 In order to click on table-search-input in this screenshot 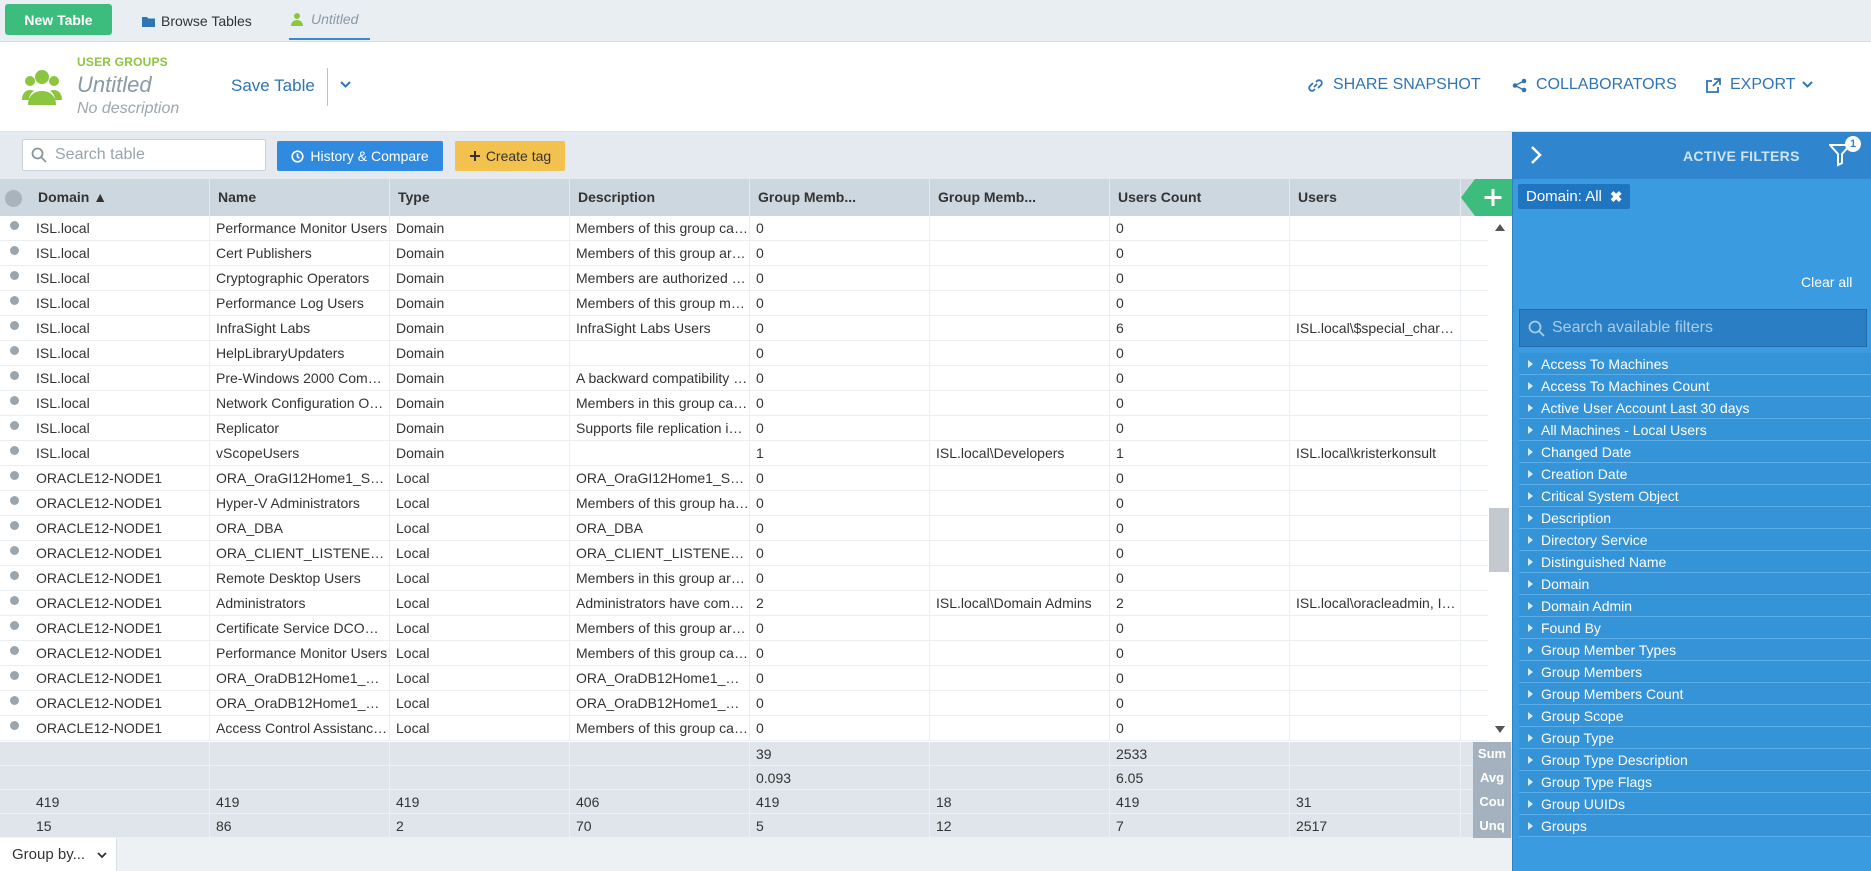, I will do `click(155, 155)`.